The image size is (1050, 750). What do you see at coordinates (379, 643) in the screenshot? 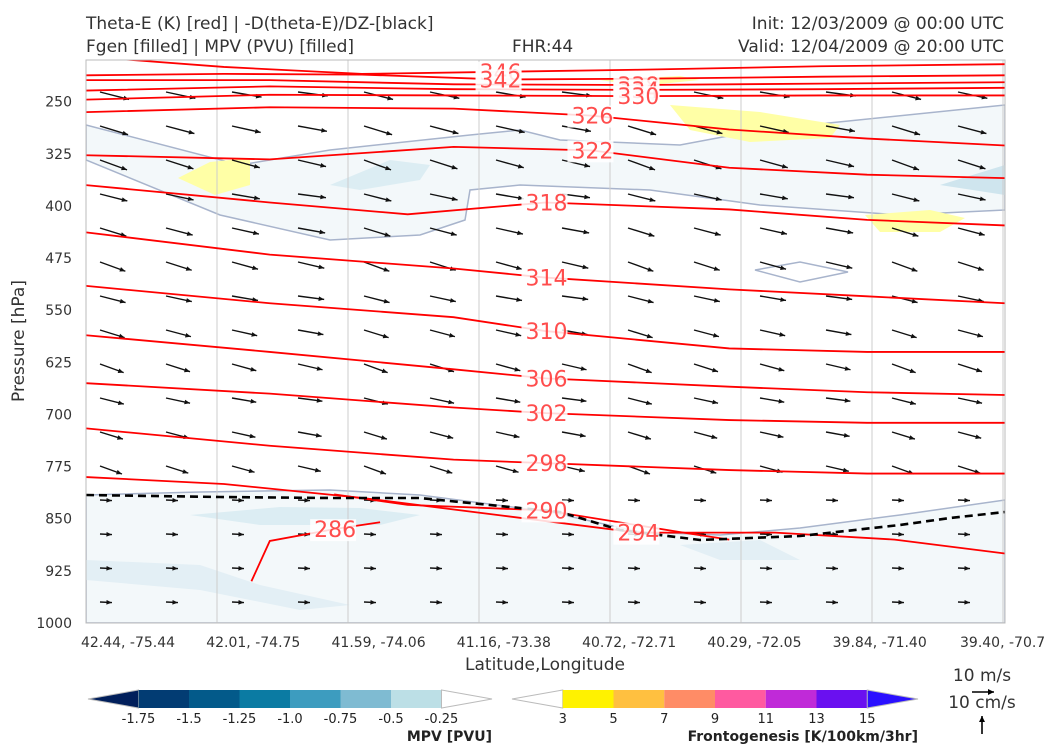
I see `x-tick-label: 41.59, -74.06` at bounding box center [379, 643].